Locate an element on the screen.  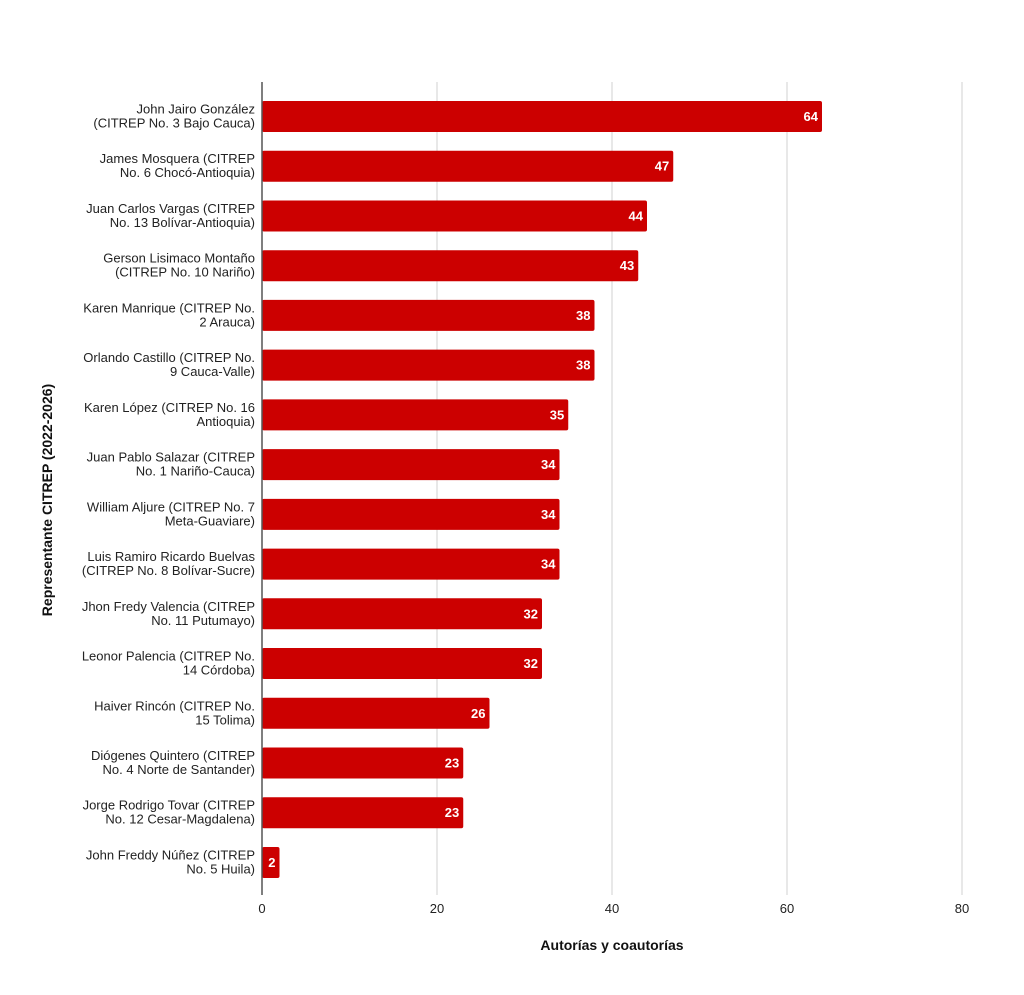
bar-value-label: 26 is located at coordinates (478, 713).